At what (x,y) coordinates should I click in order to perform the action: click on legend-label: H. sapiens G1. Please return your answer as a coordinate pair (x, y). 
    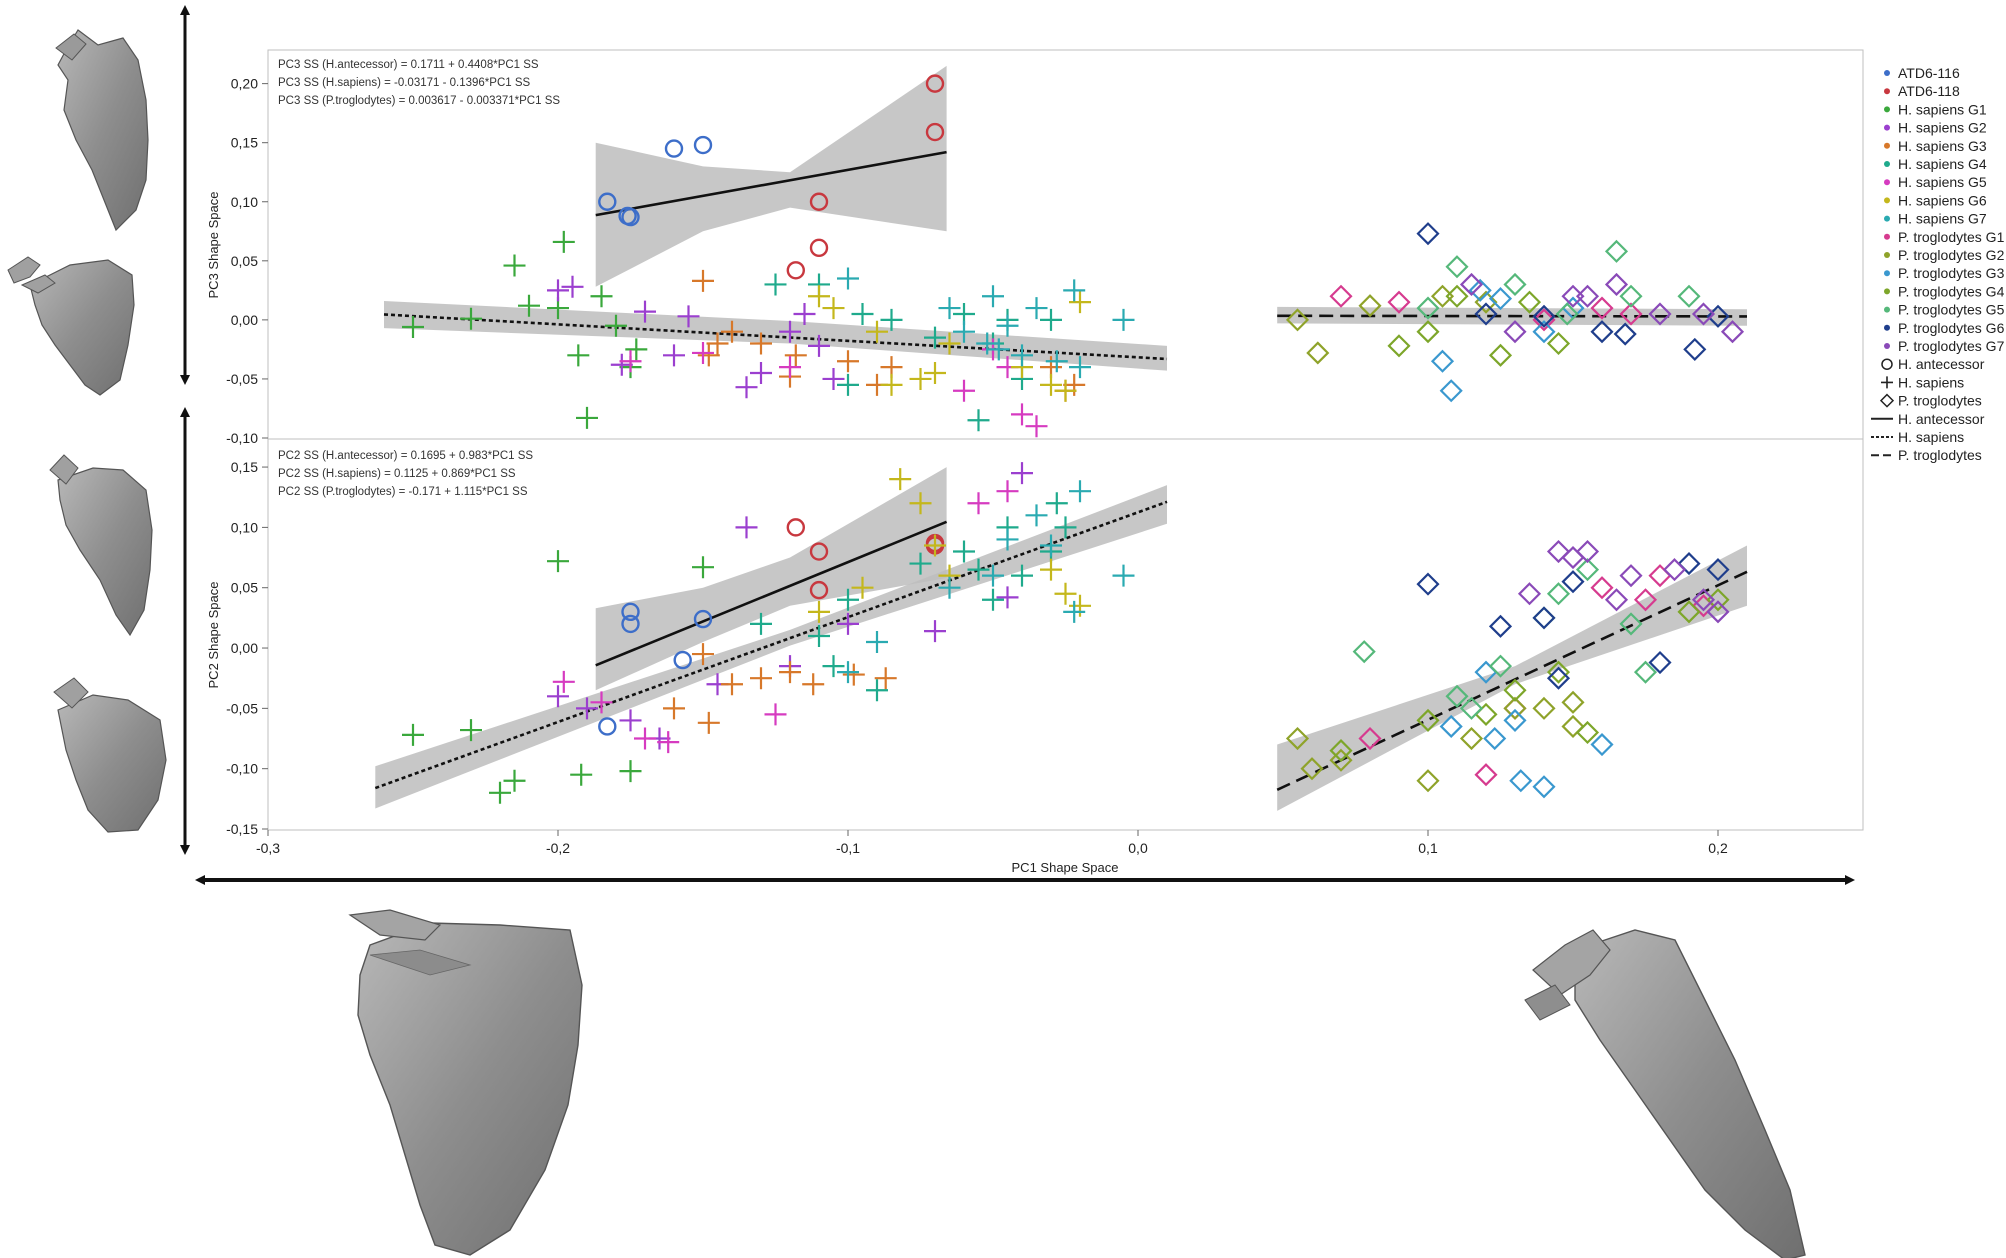
    Looking at the image, I should click on (1942, 109).